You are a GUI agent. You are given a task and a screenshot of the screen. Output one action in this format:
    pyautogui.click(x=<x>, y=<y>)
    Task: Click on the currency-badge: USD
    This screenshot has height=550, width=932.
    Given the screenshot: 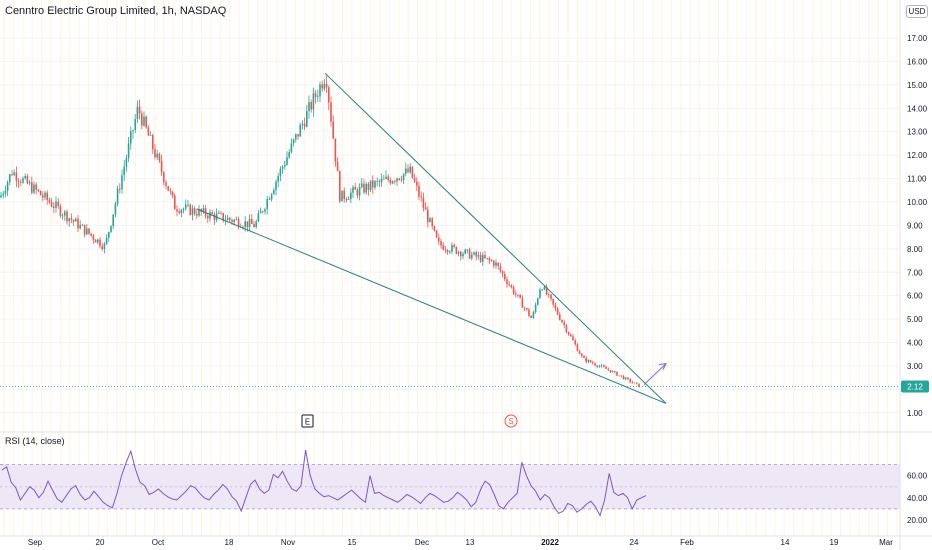 What is the action you would take?
    pyautogui.click(x=917, y=11)
    